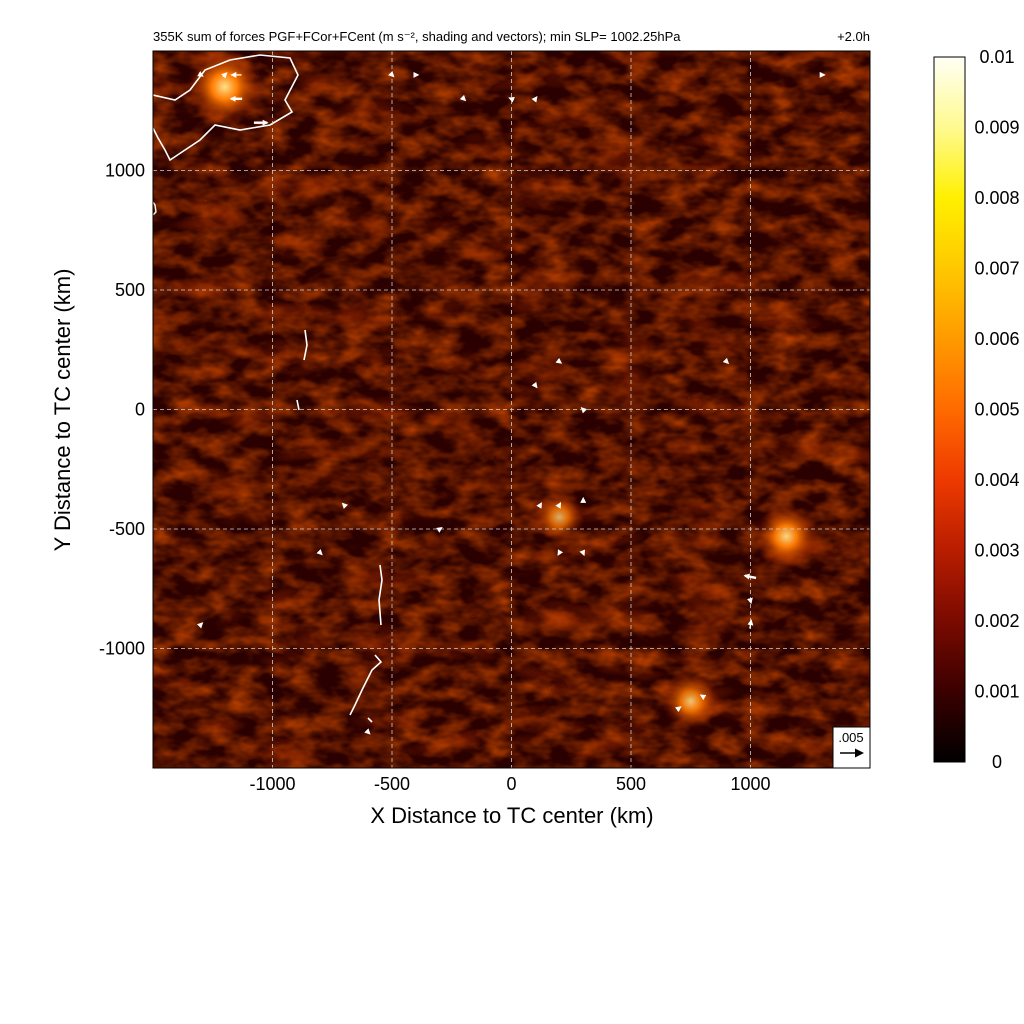  I want to click on y-tick-label: 500, so click(130, 290).